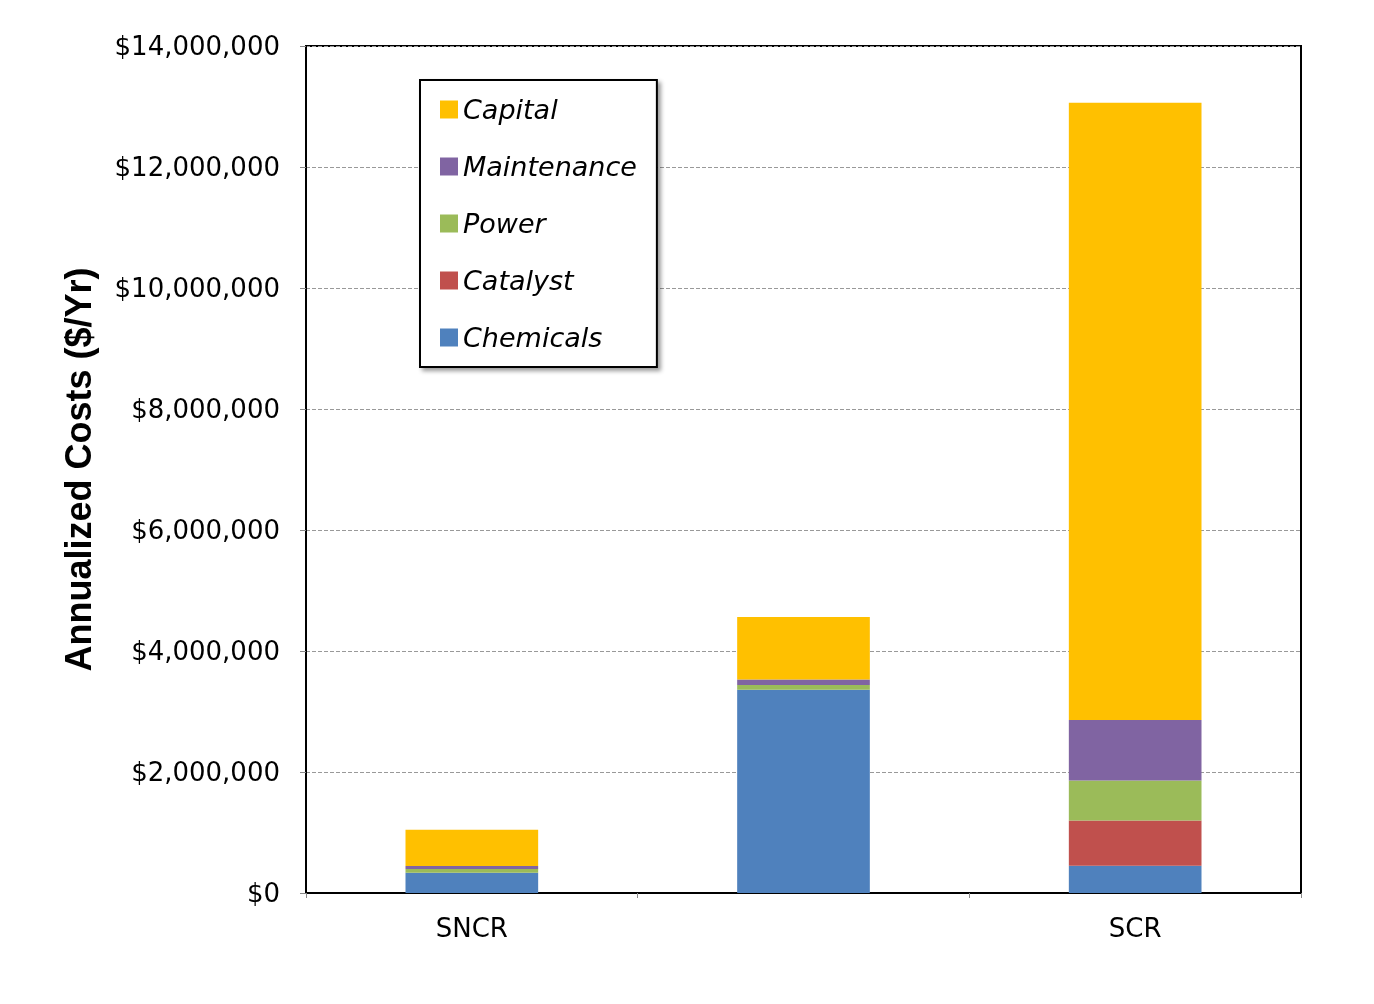 The width and height of the screenshot is (1374, 1004). I want to click on y-tick-label: $2,000,000, so click(205, 772).